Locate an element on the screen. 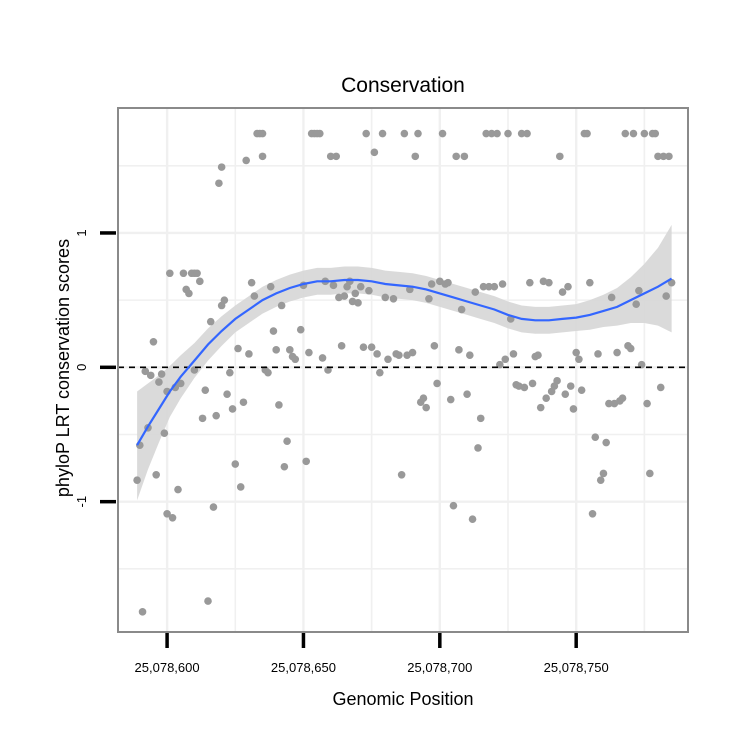 This screenshot has height=750, width=750. x-axis-title: Genomic Position is located at coordinates (402, 699).